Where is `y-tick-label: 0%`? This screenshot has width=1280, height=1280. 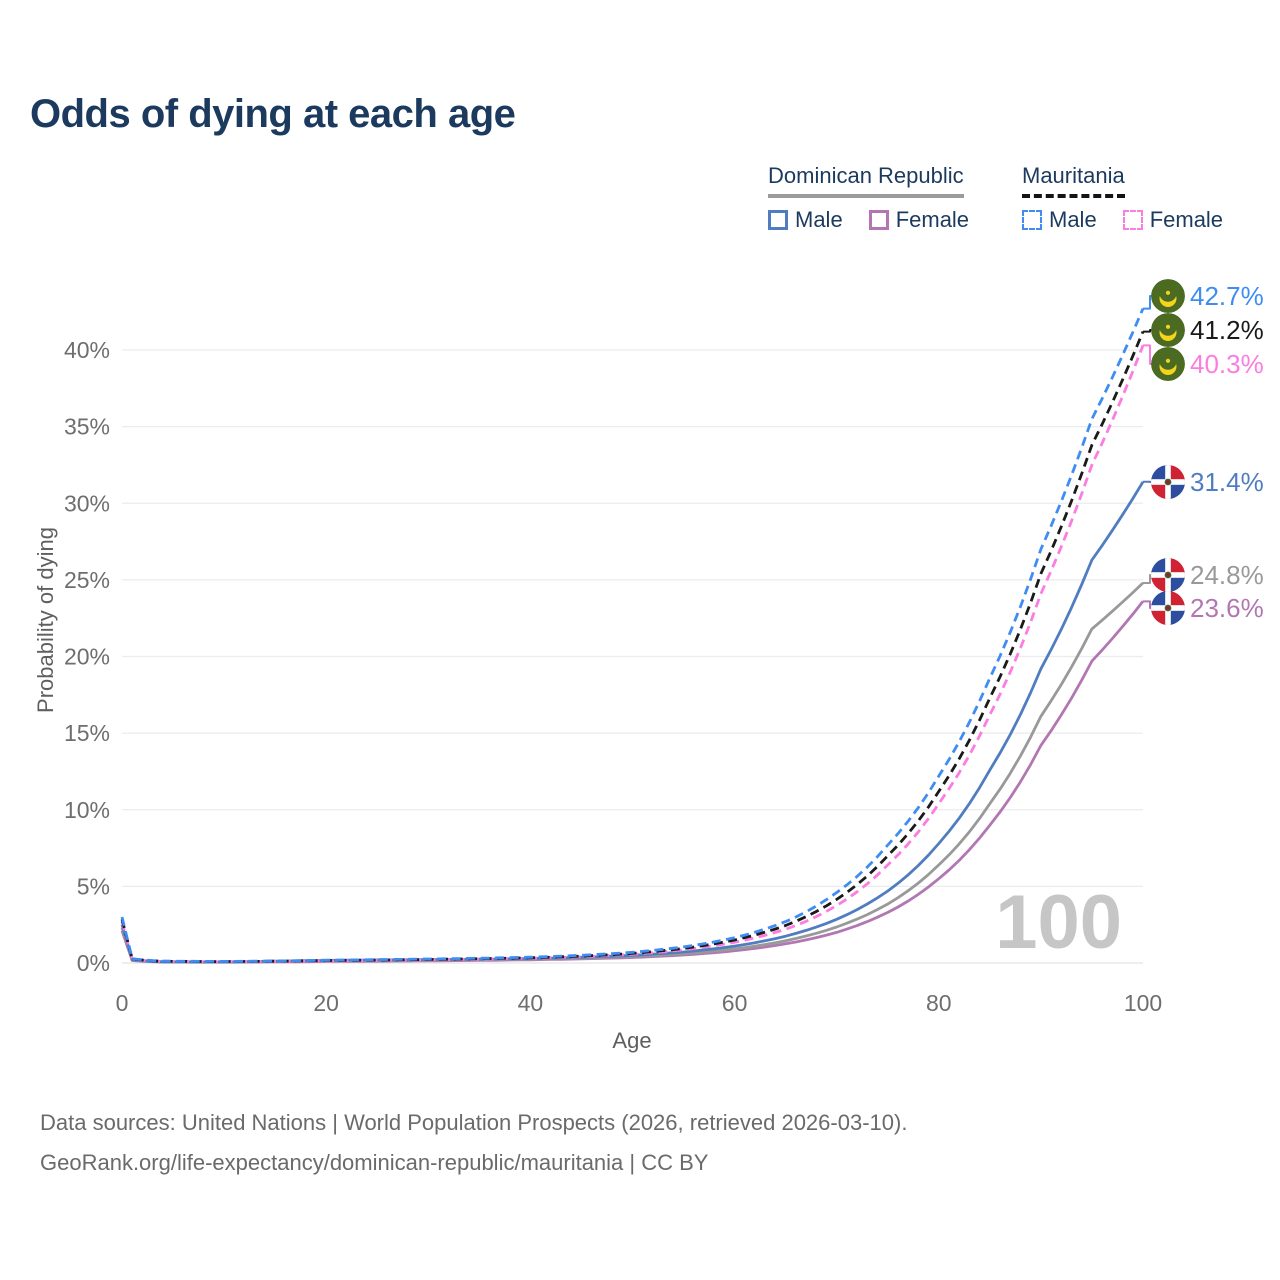 y-tick-label: 0% is located at coordinates (93, 963).